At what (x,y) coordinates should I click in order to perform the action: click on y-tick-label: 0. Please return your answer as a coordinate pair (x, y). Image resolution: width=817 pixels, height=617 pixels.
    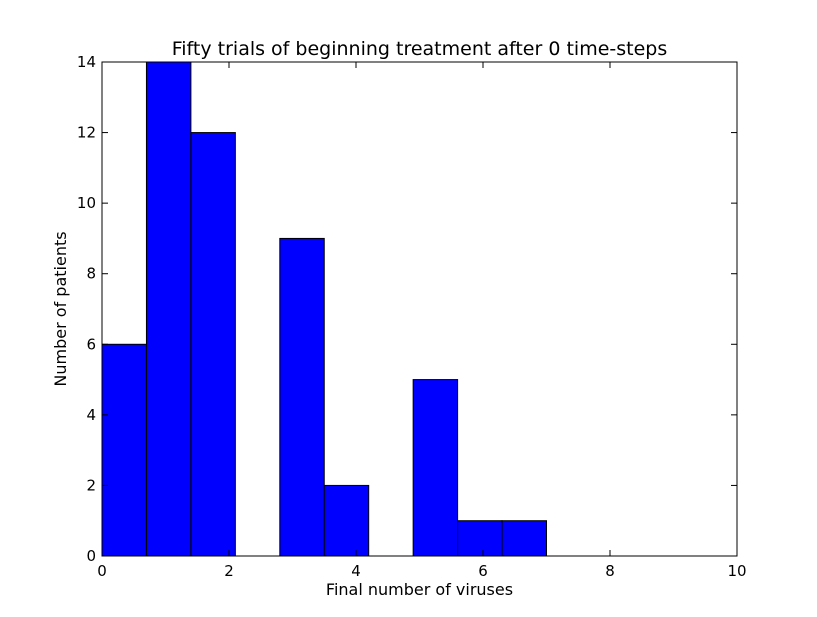
    Looking at the image, I should click on (91, 556).